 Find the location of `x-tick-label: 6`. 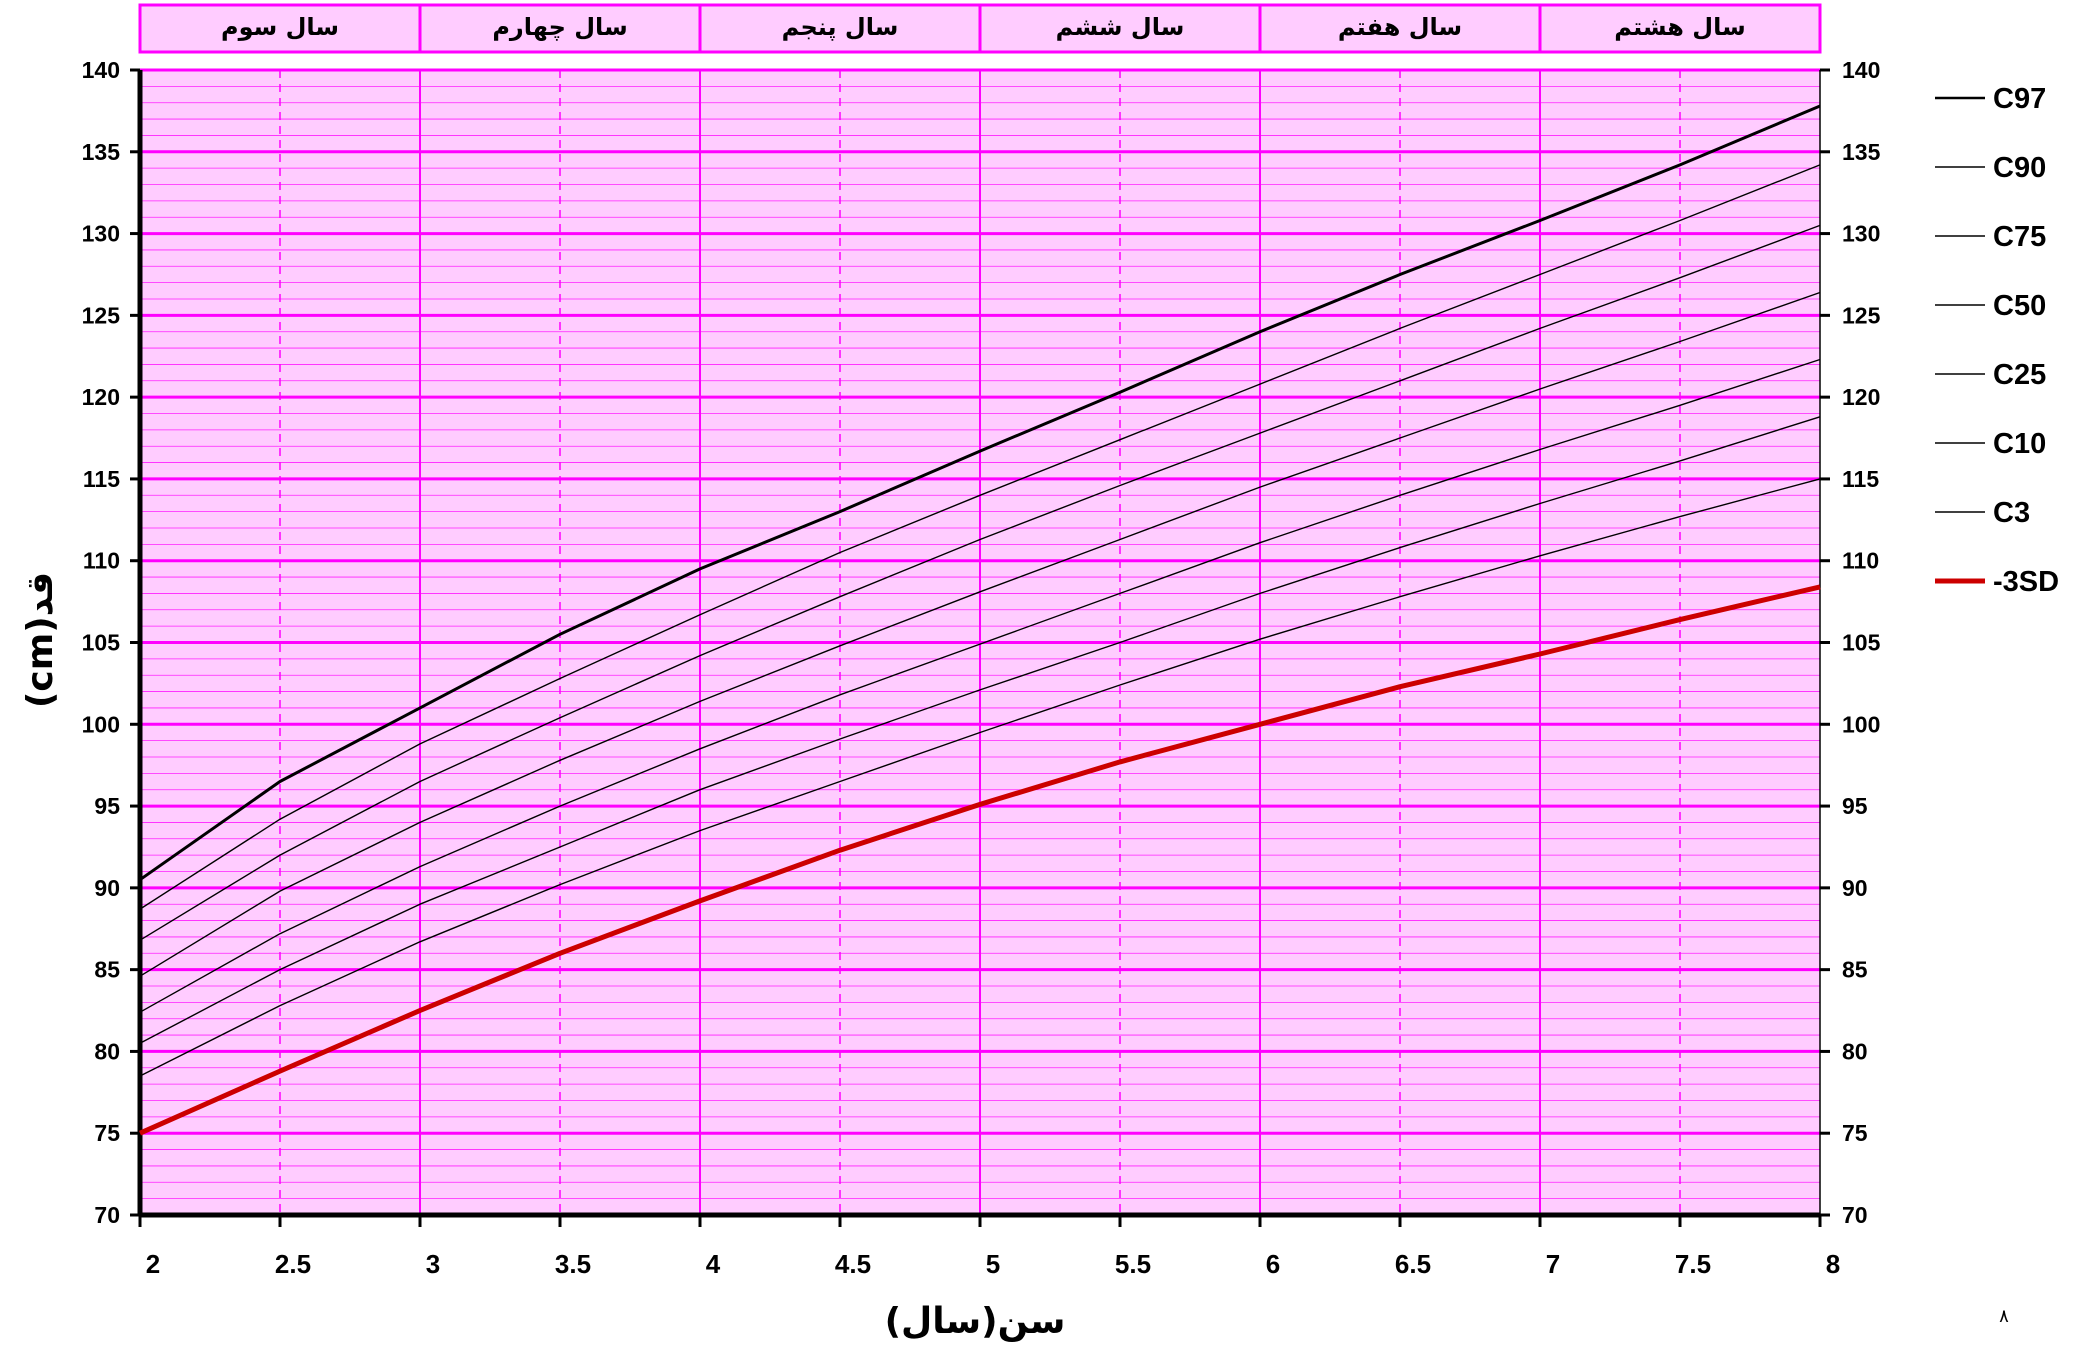

x-tick-label: 6 is located at coordinates (1273, 1264).